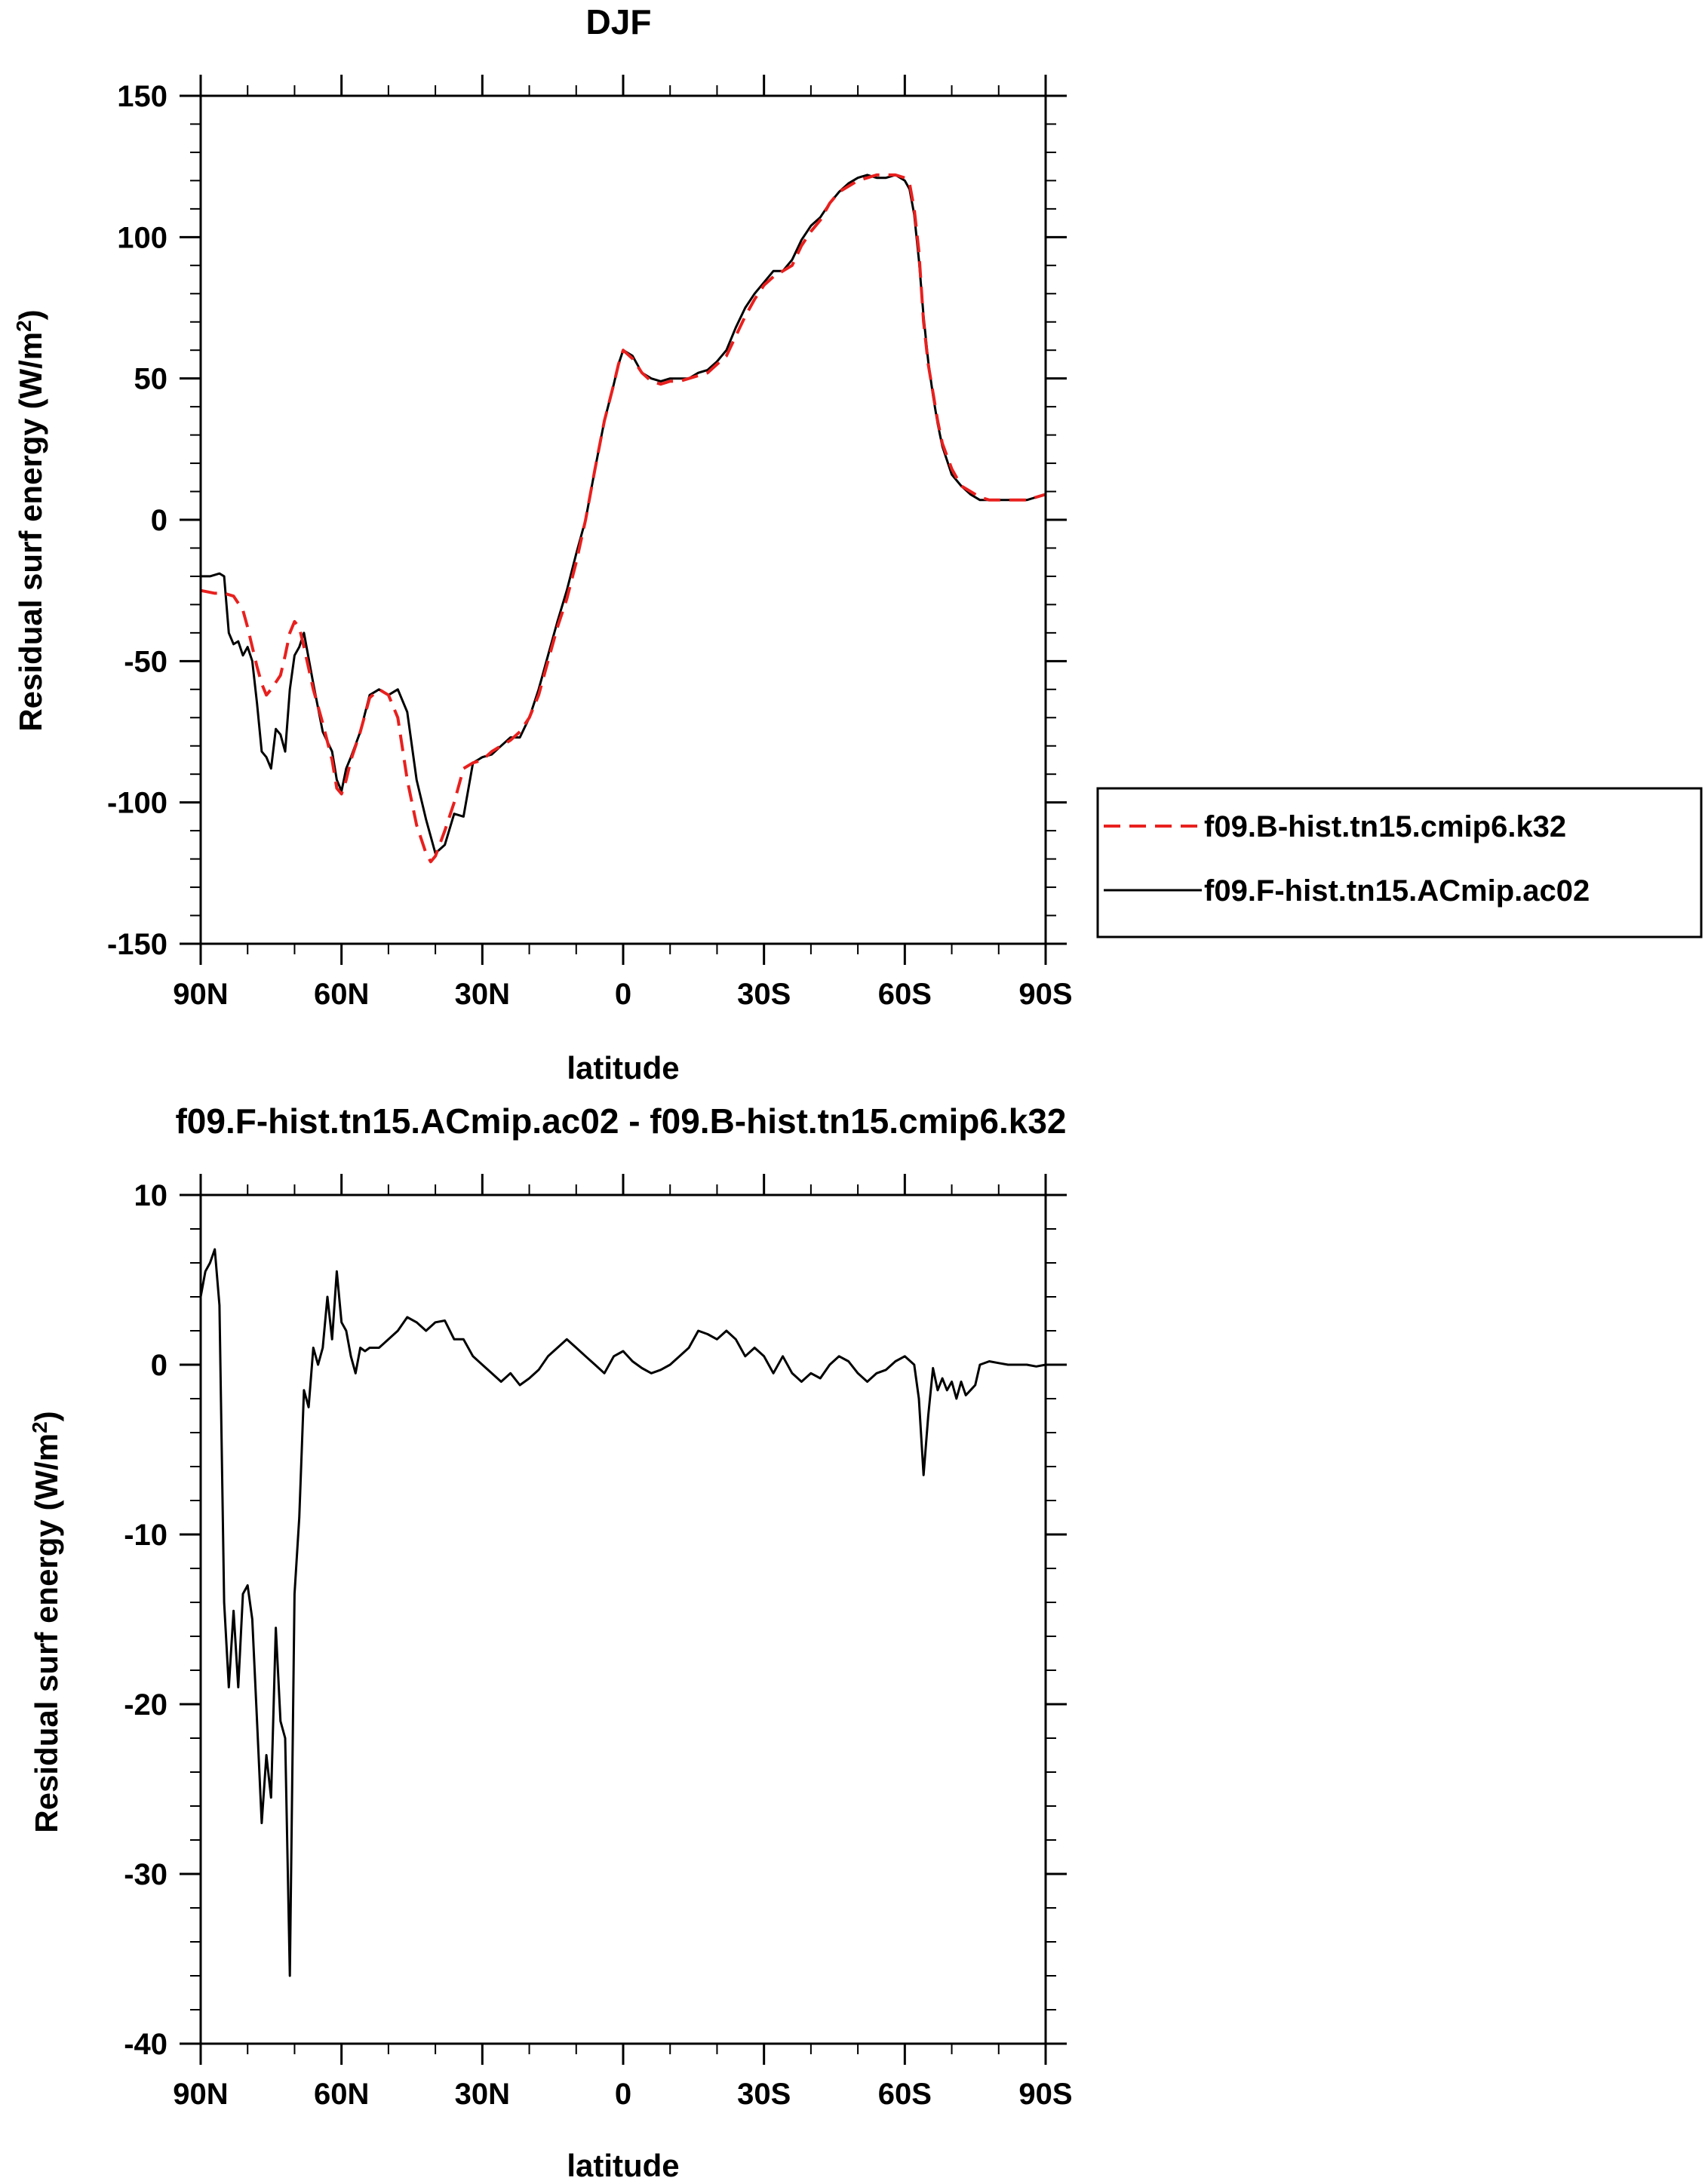 The height and width of the screenshot is (2184, 1705). I want to click on top-chart-title: DJF, so click(619, 21).